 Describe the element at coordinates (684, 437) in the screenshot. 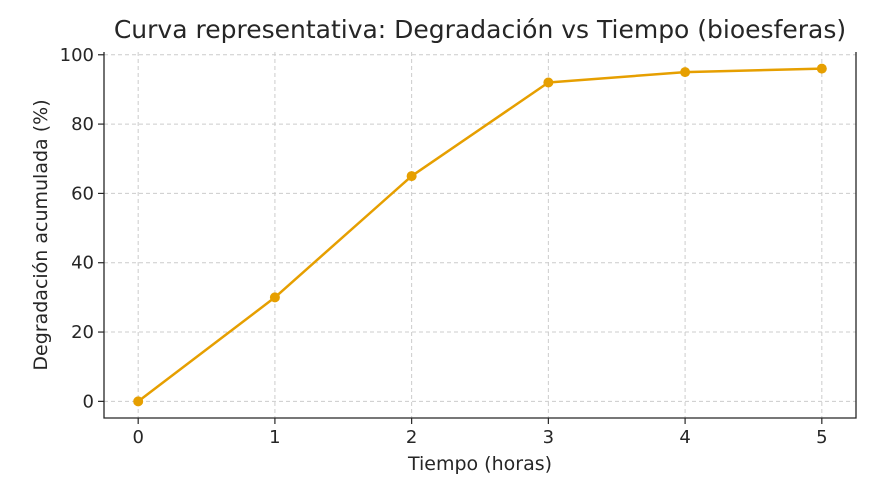

I see `x-tick-label: 4` at that location.